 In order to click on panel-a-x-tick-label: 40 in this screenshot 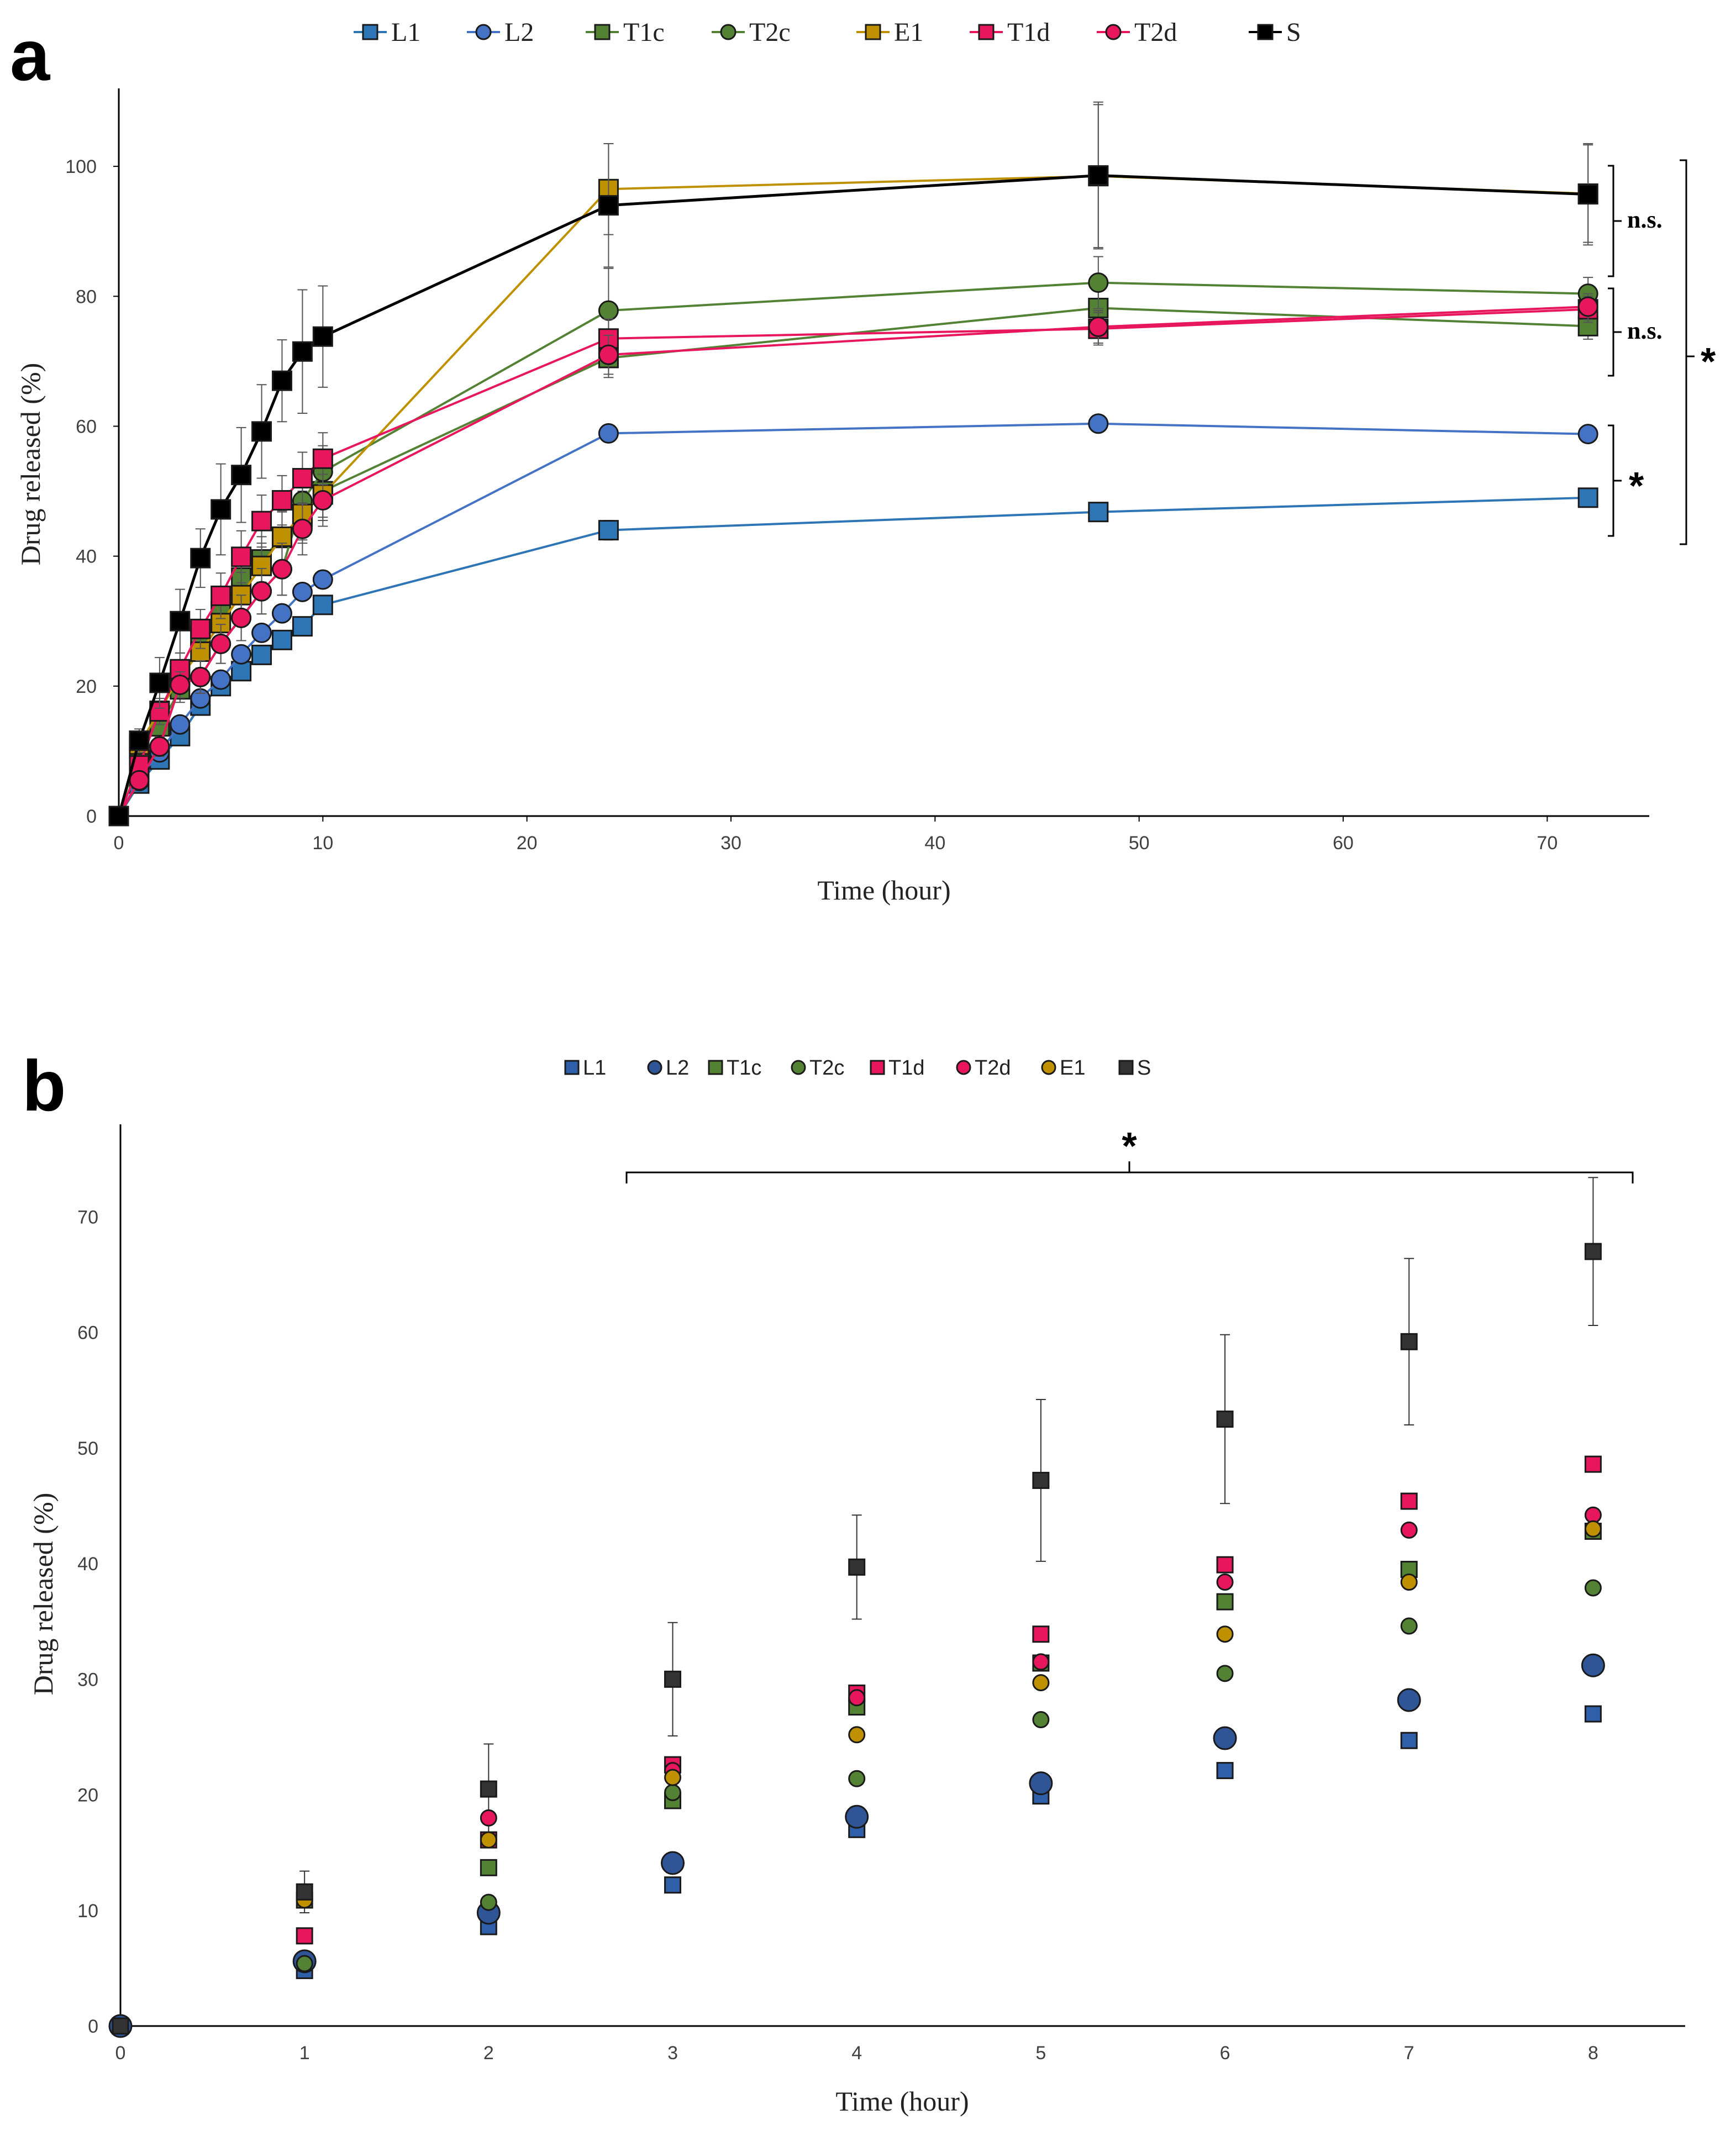, I will do `click(934, 844)`.